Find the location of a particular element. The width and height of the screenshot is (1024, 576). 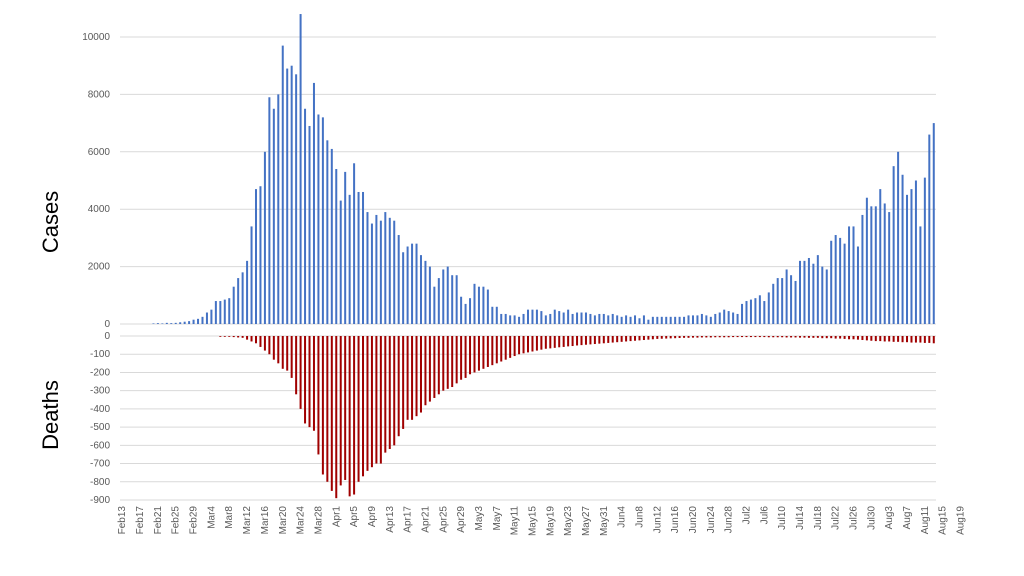

deaths-tick-label: -900 is located at coordinates (100, 500).